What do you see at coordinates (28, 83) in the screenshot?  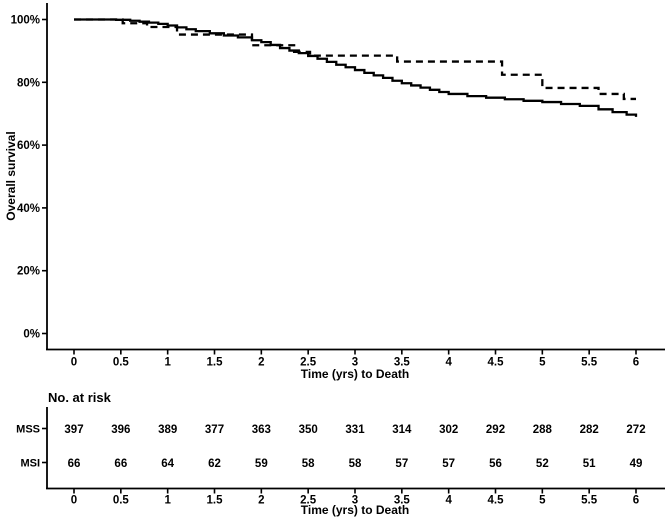 I see `y-tick-label: 80%` at bounding box center [28, 83].